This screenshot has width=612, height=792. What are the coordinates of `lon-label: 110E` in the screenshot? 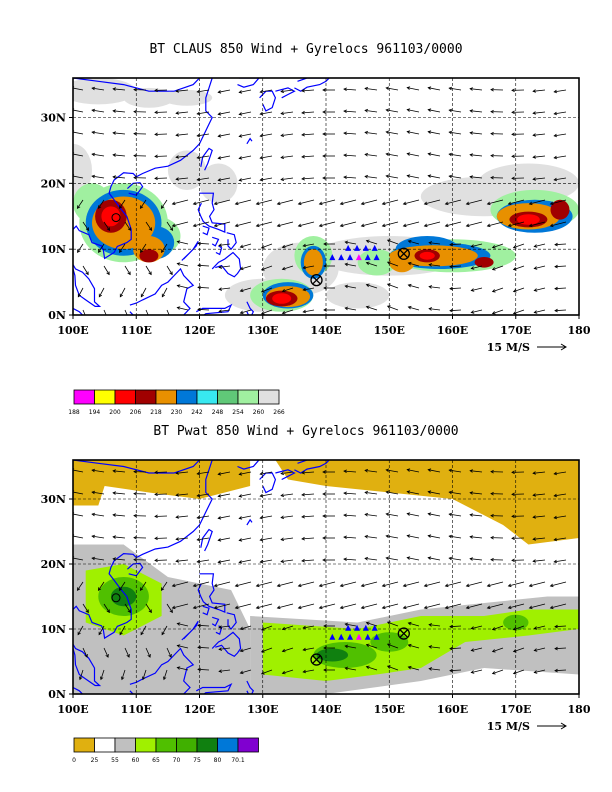 It's located at (136, 330).